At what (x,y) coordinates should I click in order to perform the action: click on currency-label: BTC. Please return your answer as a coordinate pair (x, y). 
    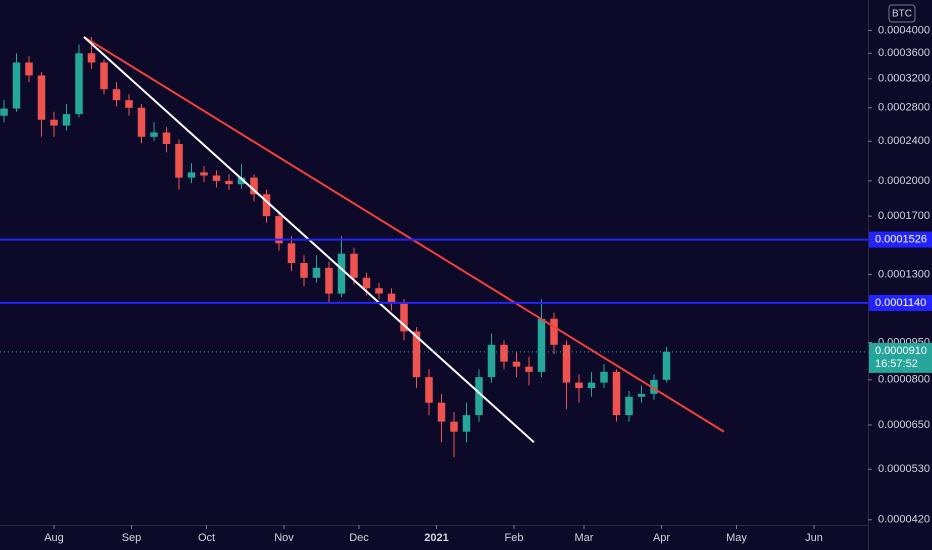
    Looking at the image, I should click on (902, 14).